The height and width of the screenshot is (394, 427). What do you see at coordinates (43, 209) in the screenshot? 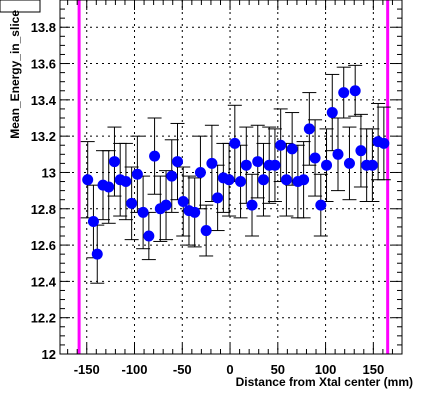
I see `y-tick-label: 12.8` at bounding box center [43, 209].